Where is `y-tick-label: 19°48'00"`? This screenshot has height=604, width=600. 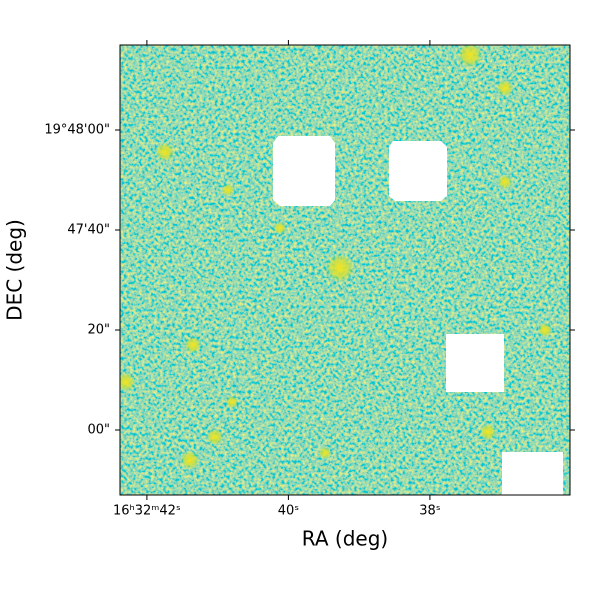 y-tick-label: 19°48'00" is located at coordinates (77, 130).